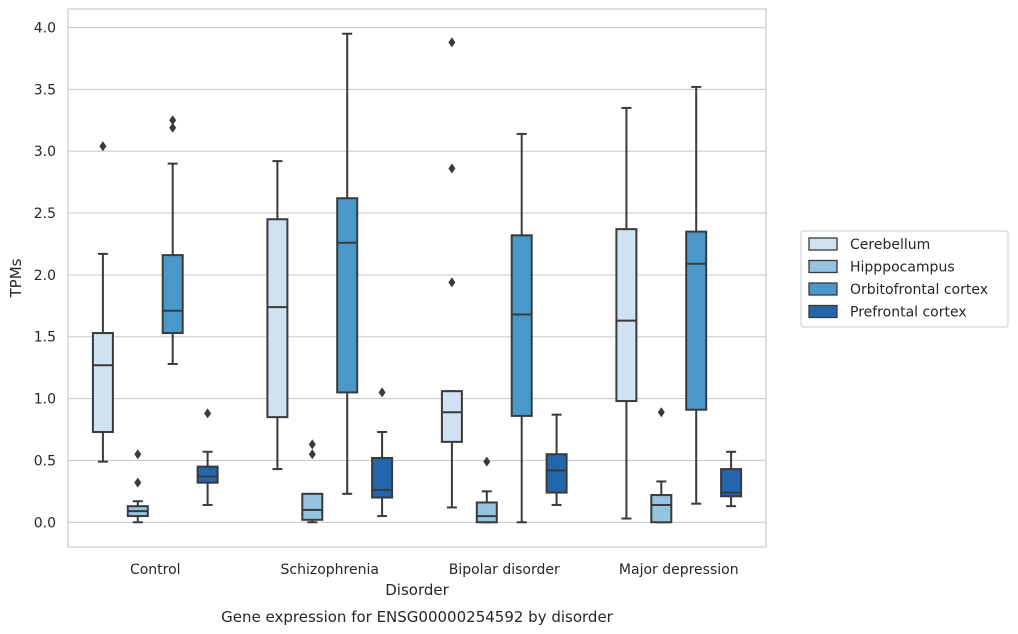 This screenshot has width=1018, height=634. What do you see at coordinates (919, 290) in the screenshot?
I see `legend-label: Orbitofrontal cortex` at bounding box center [919, 290].